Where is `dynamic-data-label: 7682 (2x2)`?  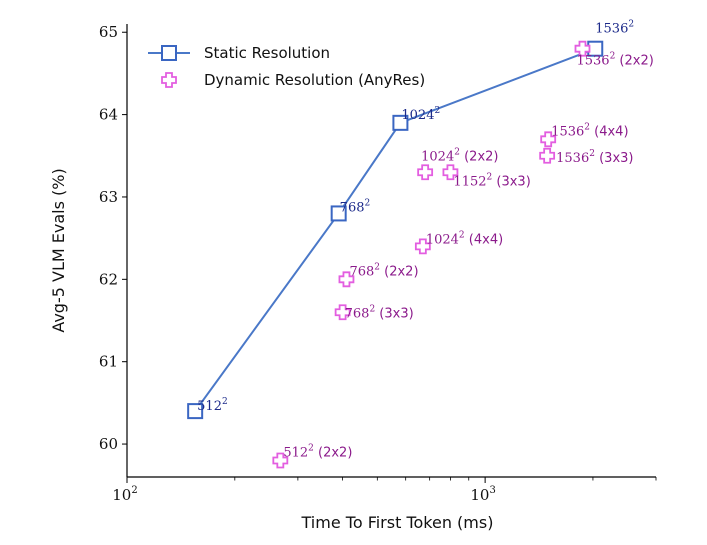
dynamic-data-label: 7682 (2x2) is located at coordinates (383, 270).